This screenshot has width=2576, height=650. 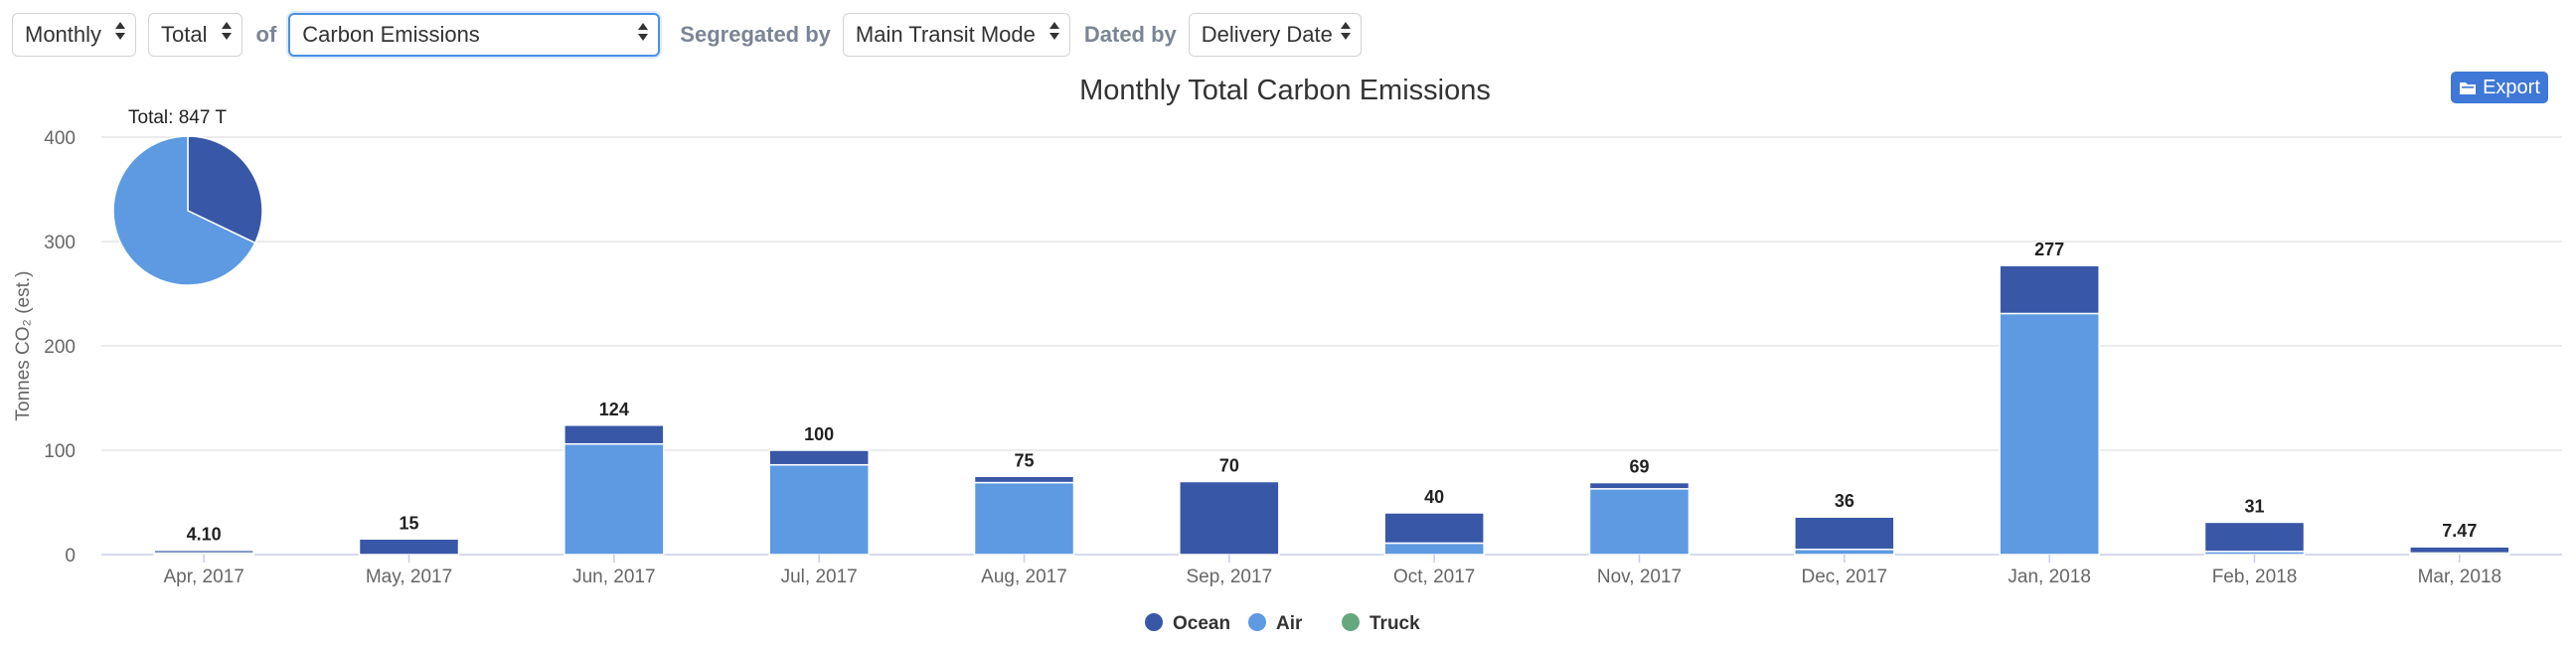 I want to click on period-select-value: Monthly, so click(x=63, y=34).